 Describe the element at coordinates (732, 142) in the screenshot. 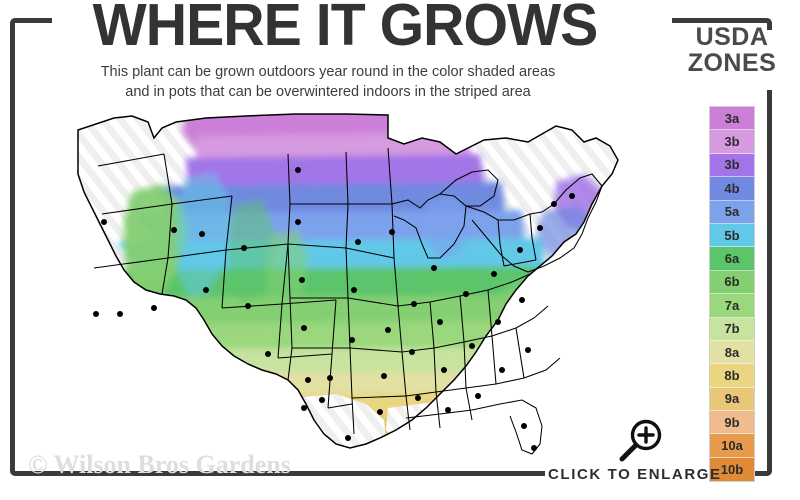

I see `zone-swatch-3b-1: 3b` at that location.